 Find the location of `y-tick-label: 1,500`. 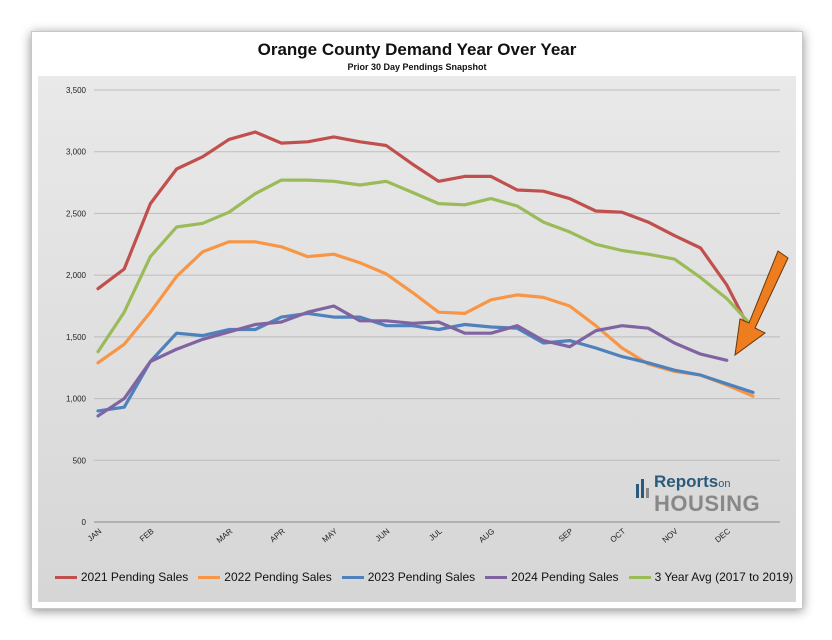

y-tick-label: 1,500 is located at coordinates (76, 337).